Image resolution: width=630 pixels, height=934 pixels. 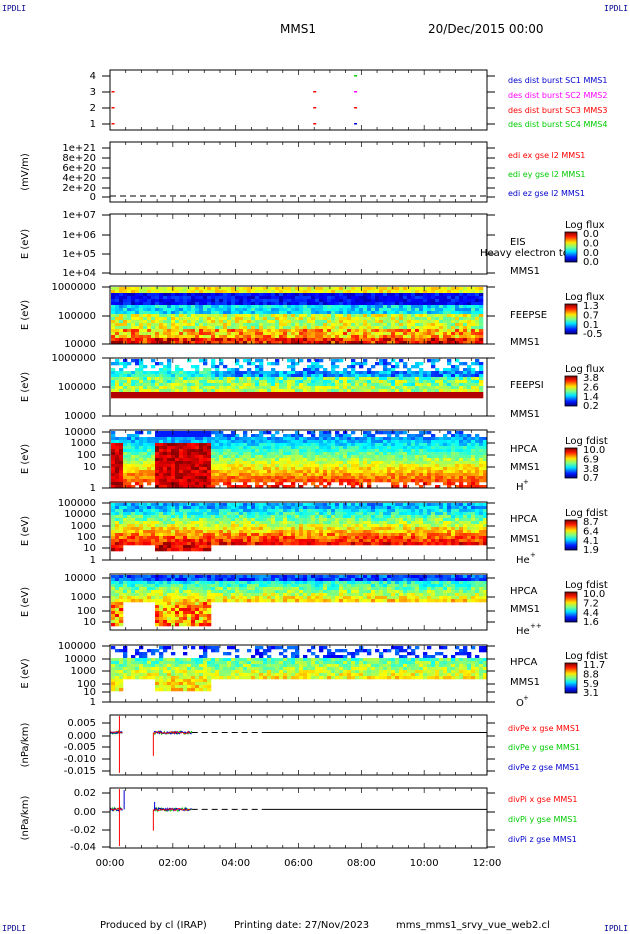 I want to click on corner-label: IPDLI, so click(x=14, y=8).